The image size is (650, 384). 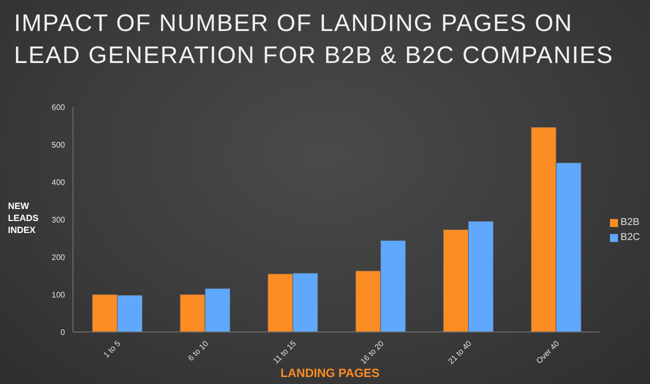 I want to click on x-tick-label: 11 to 15, so click(x=284, y=352).